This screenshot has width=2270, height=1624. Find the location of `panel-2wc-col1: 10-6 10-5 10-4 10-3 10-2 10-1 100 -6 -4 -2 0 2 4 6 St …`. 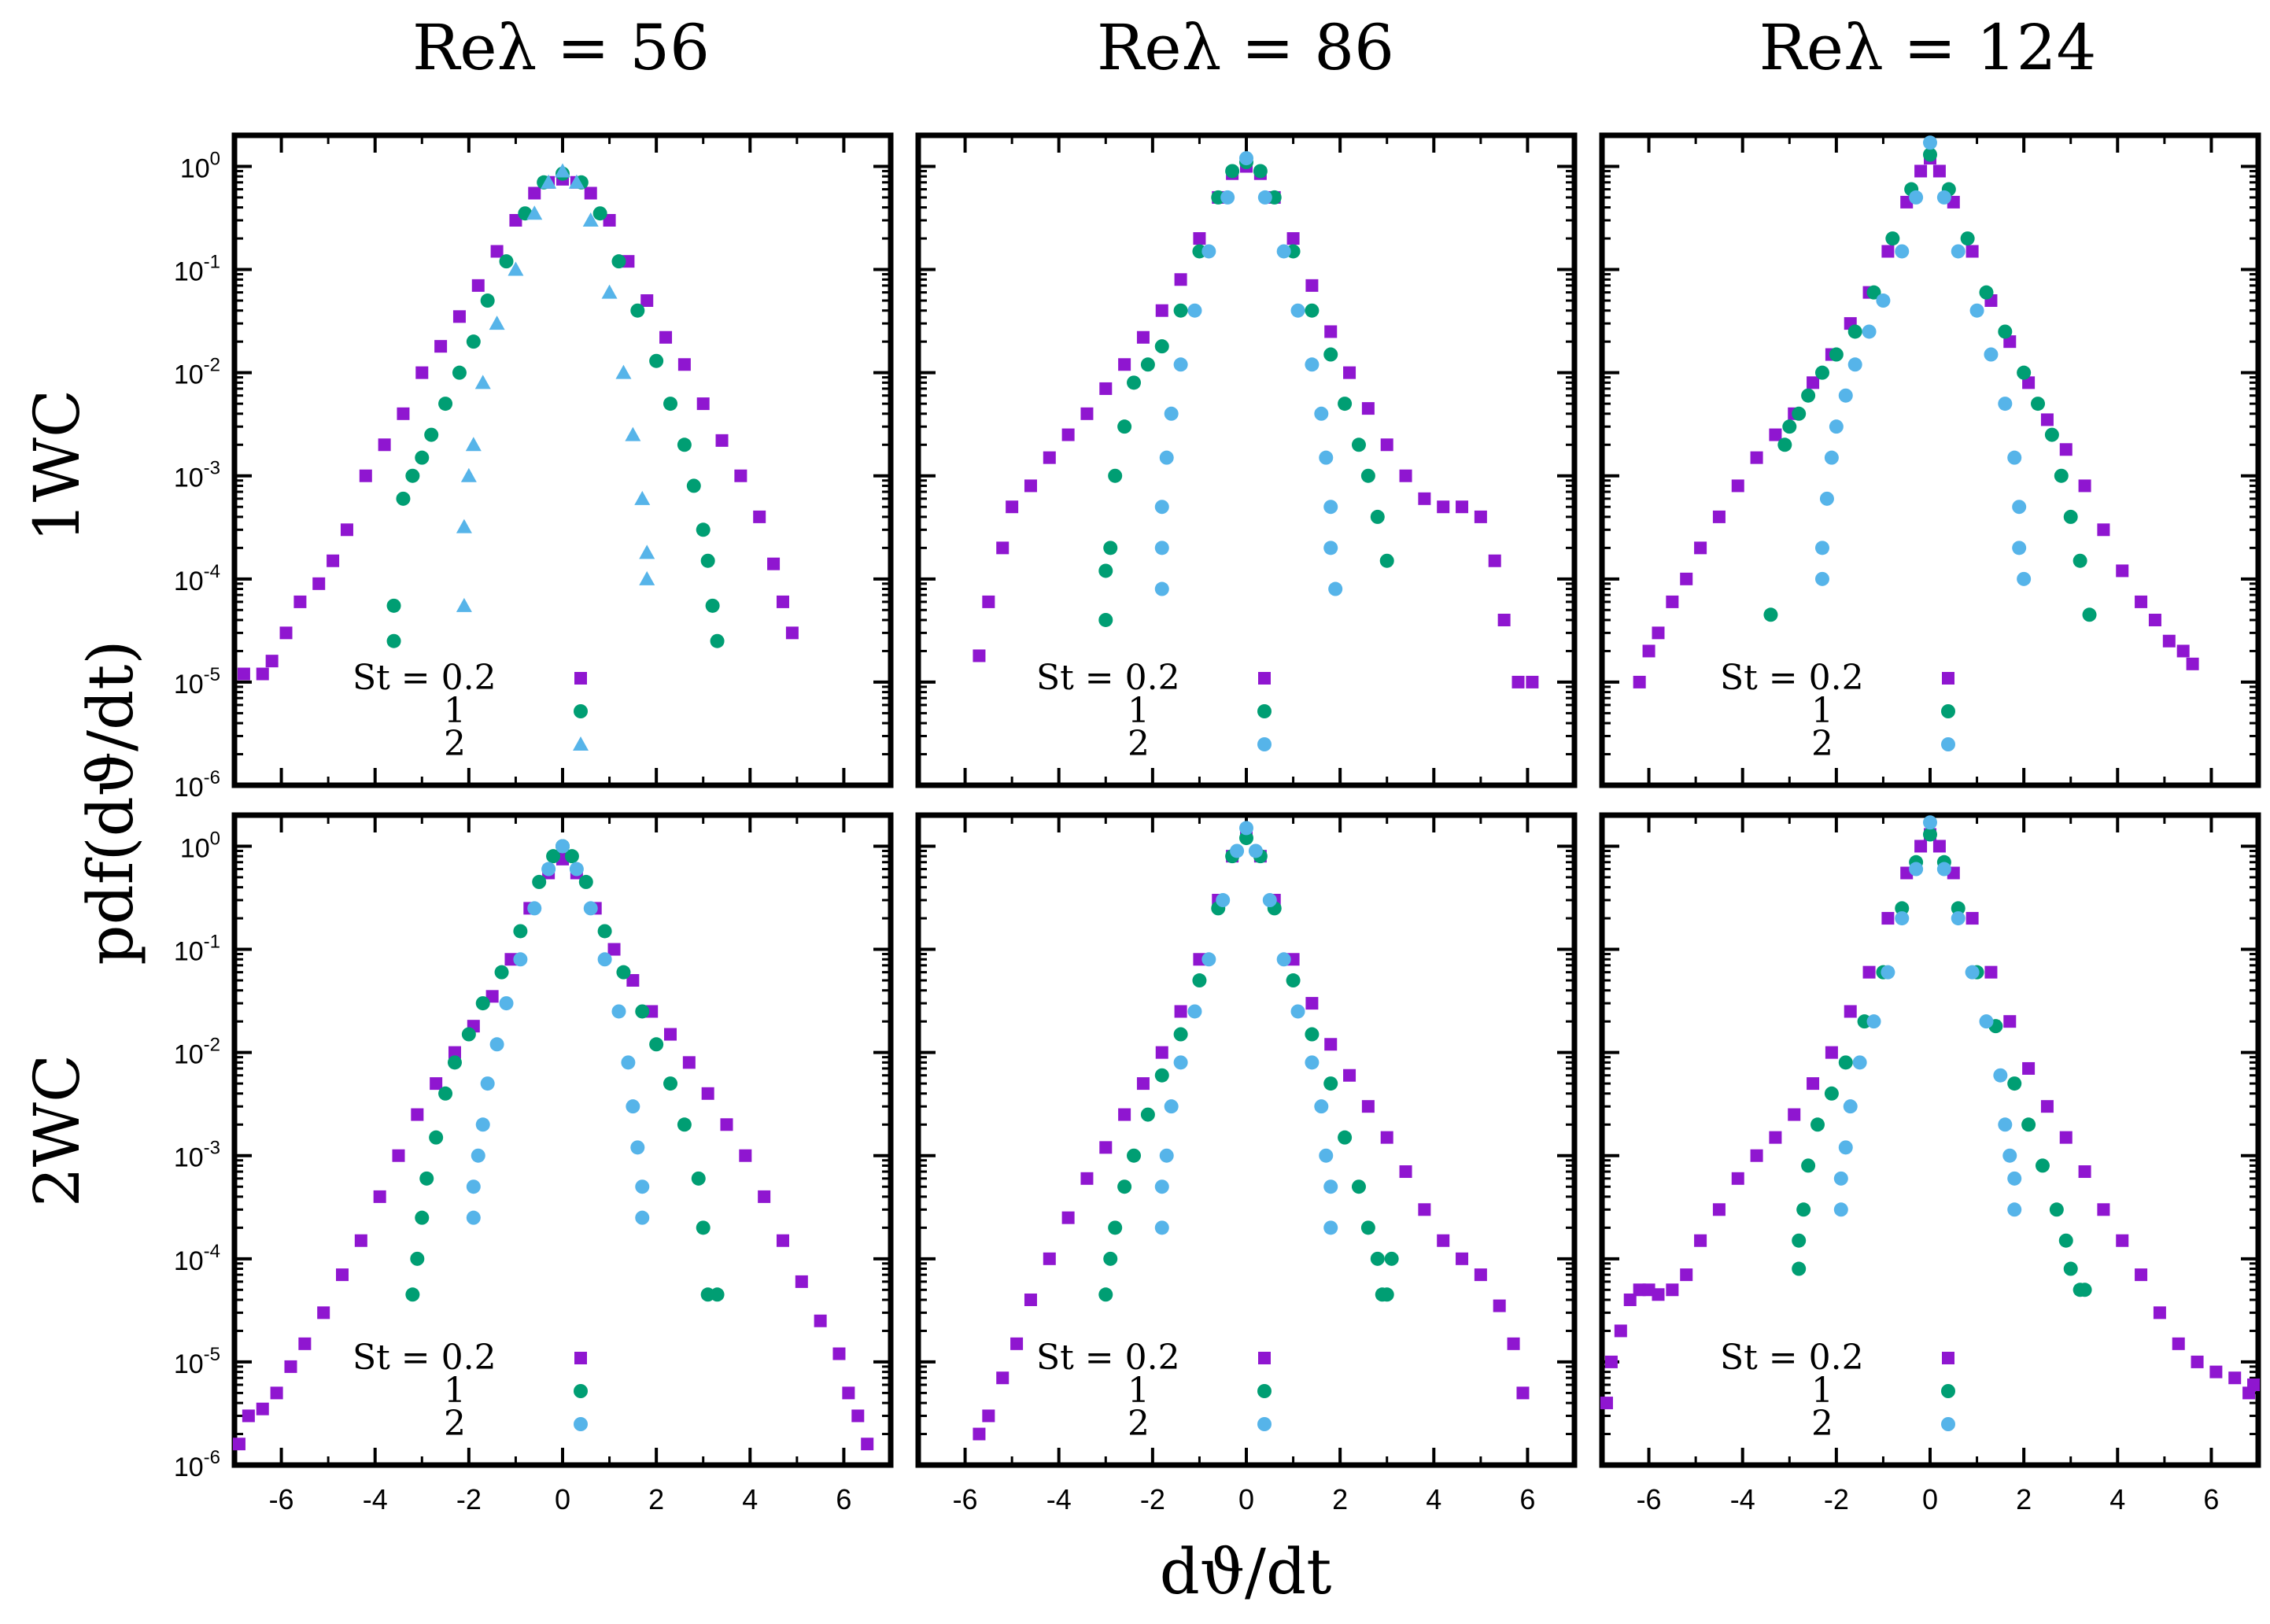

panel-2wc-col1: 10-6 10-5 10-4 10-3 10-2 10-1 100 -6 -4 -2 0 2 4 6 St … is located at coordinates (534, 1163).